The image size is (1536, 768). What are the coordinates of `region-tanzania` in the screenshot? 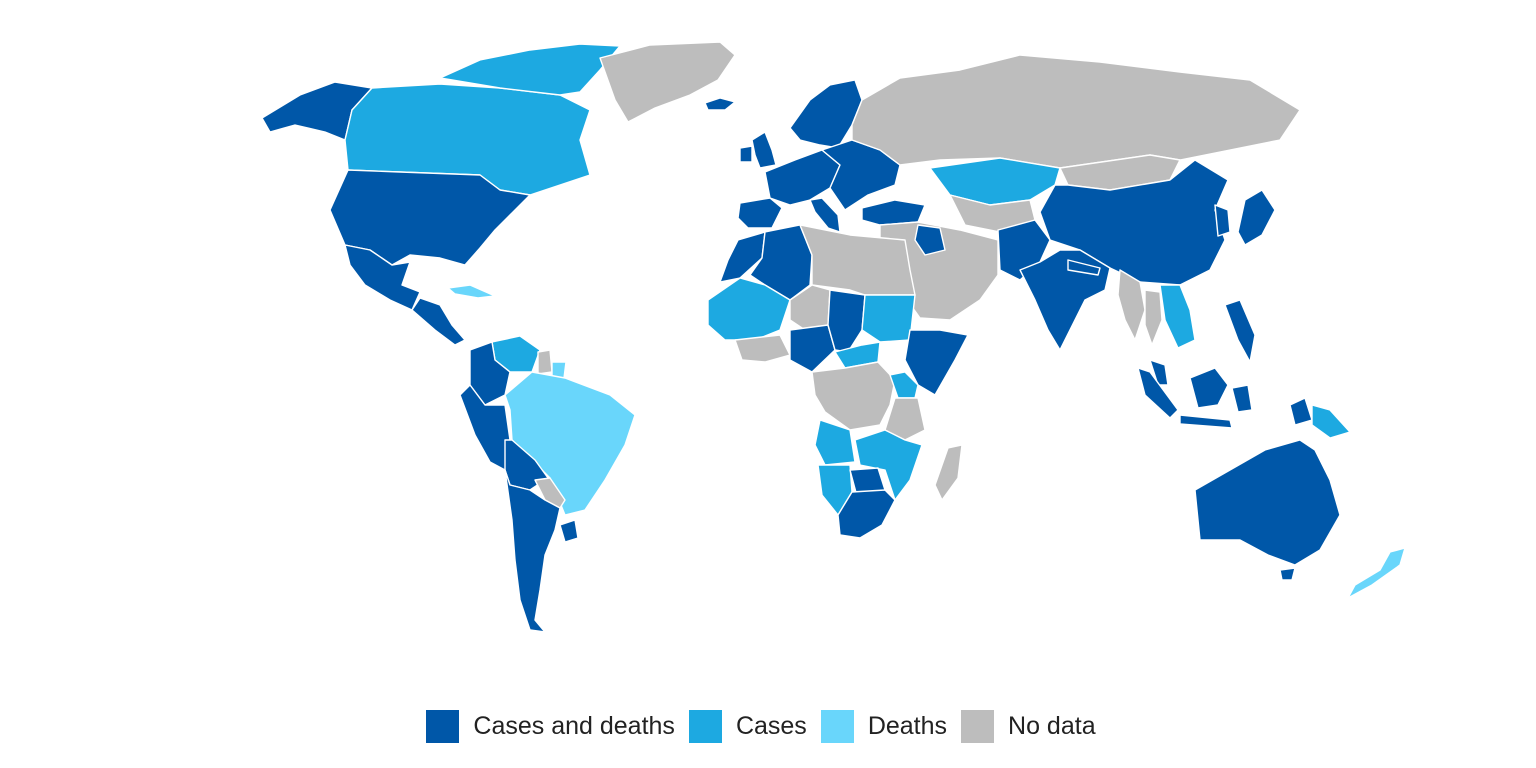 It's located at (905, 419).